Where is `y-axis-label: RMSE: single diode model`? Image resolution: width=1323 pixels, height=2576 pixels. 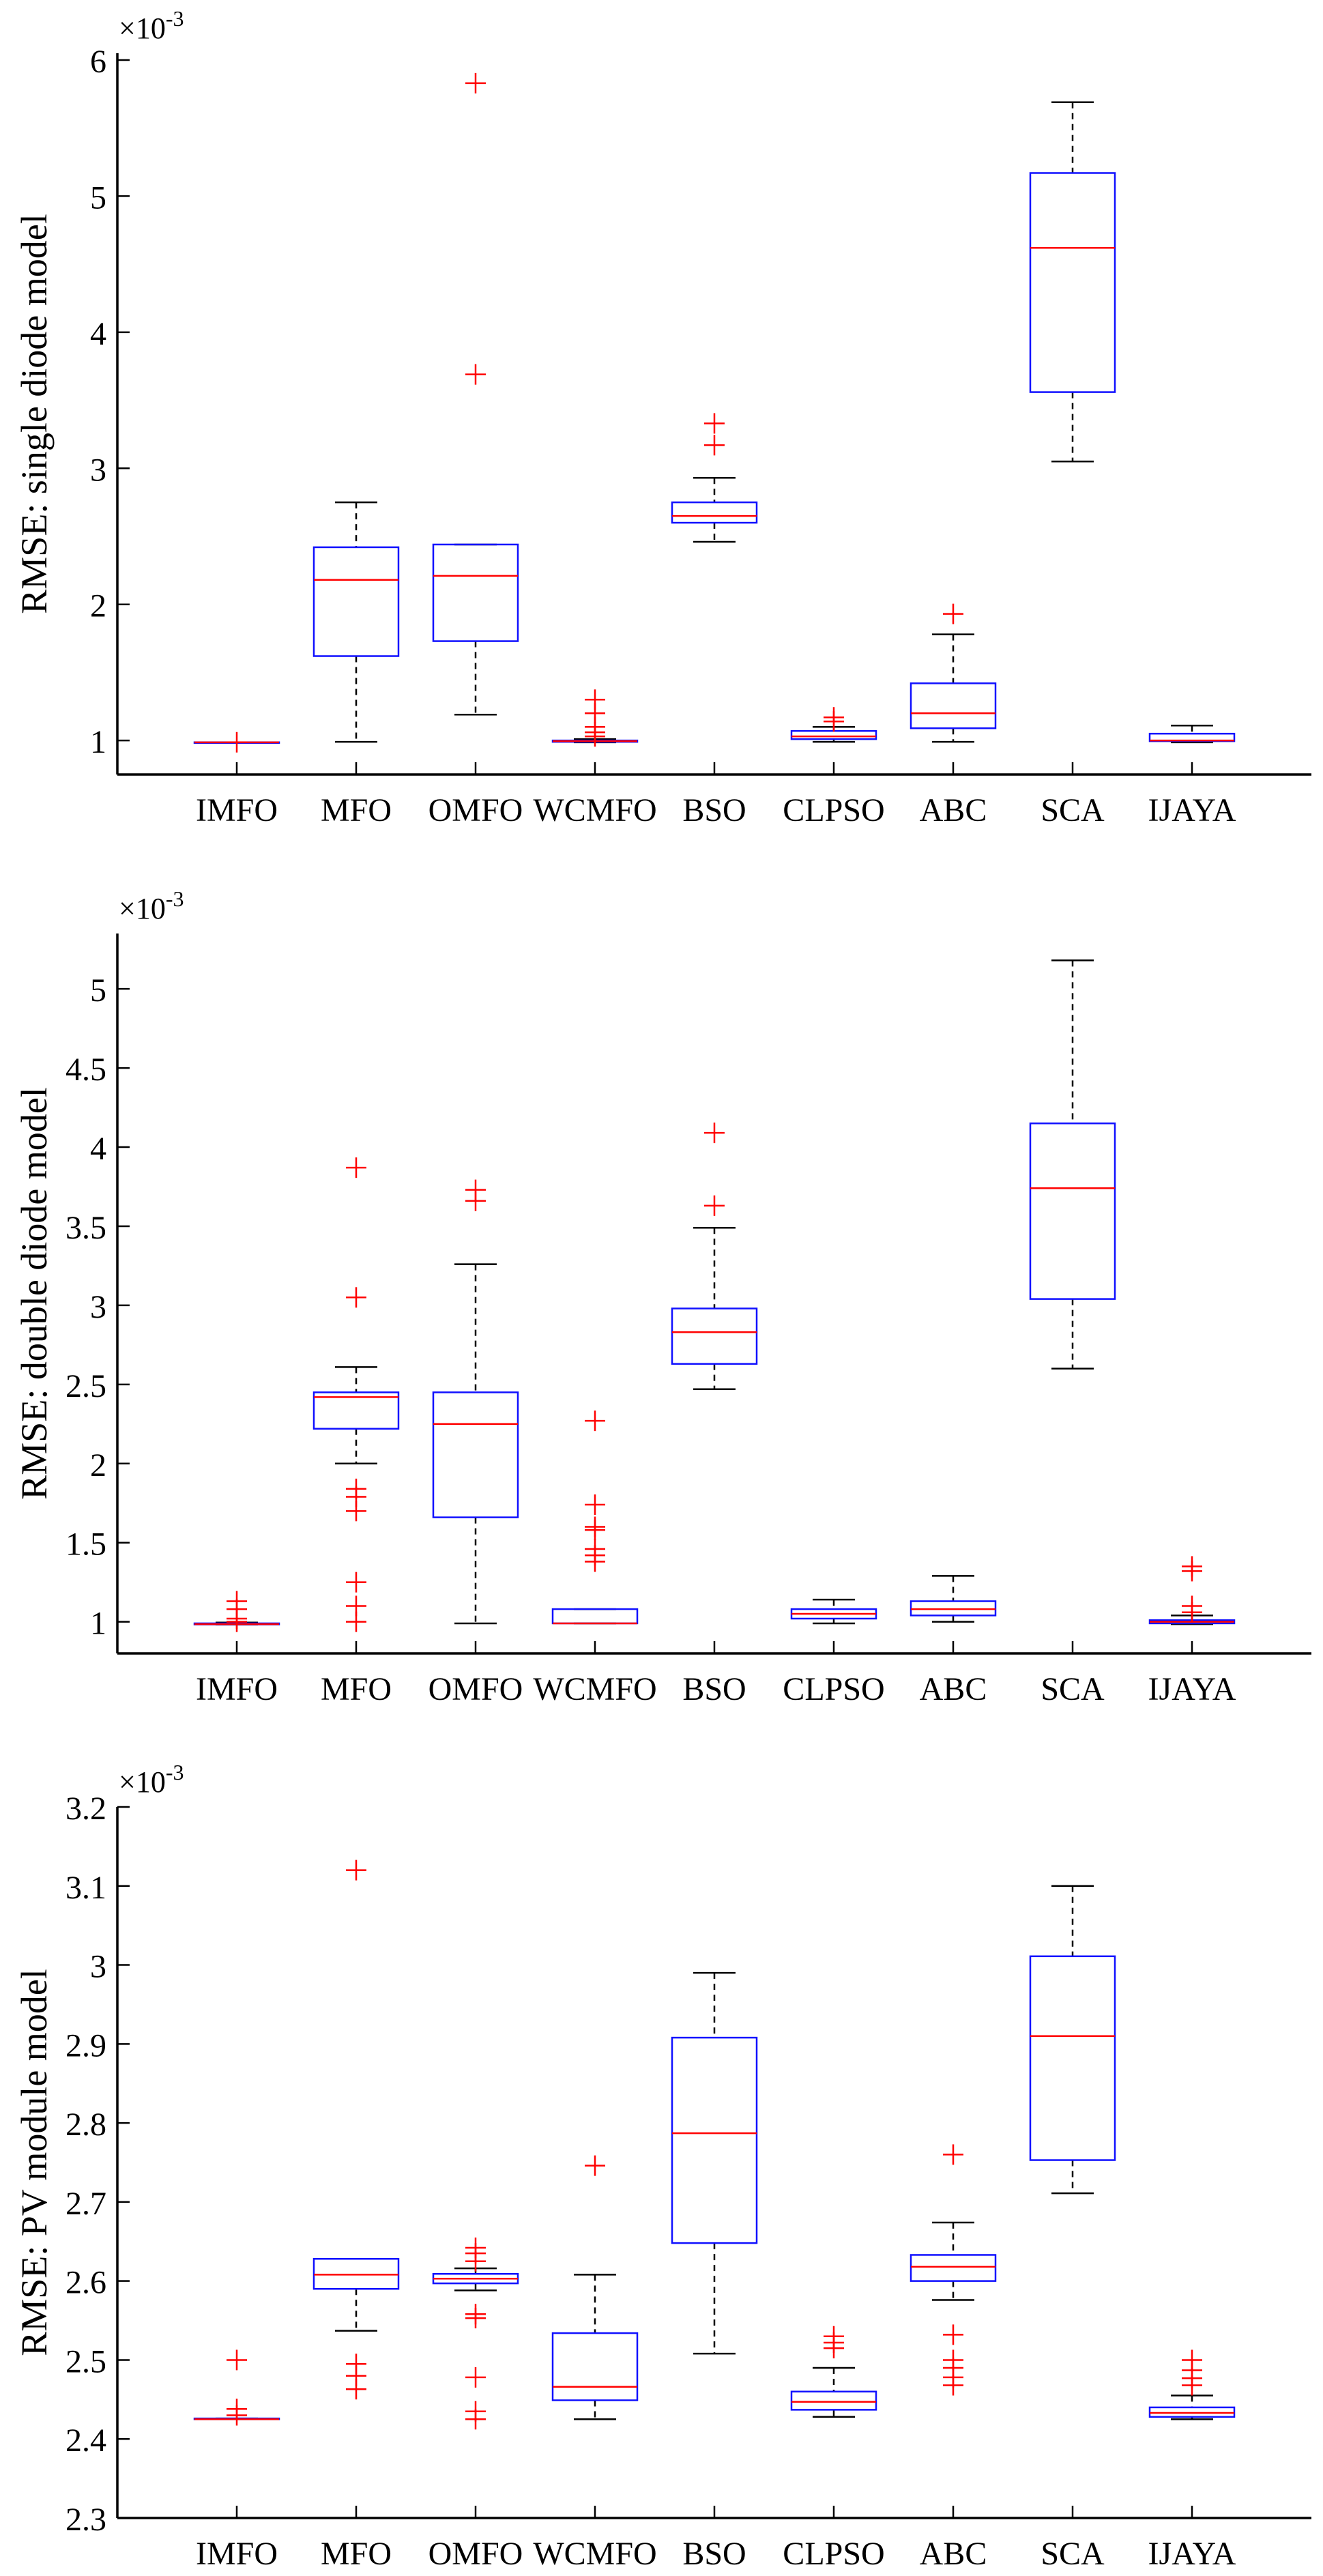
y-axis-label: RMSE: single diode model is located at coordinates (34, 414).